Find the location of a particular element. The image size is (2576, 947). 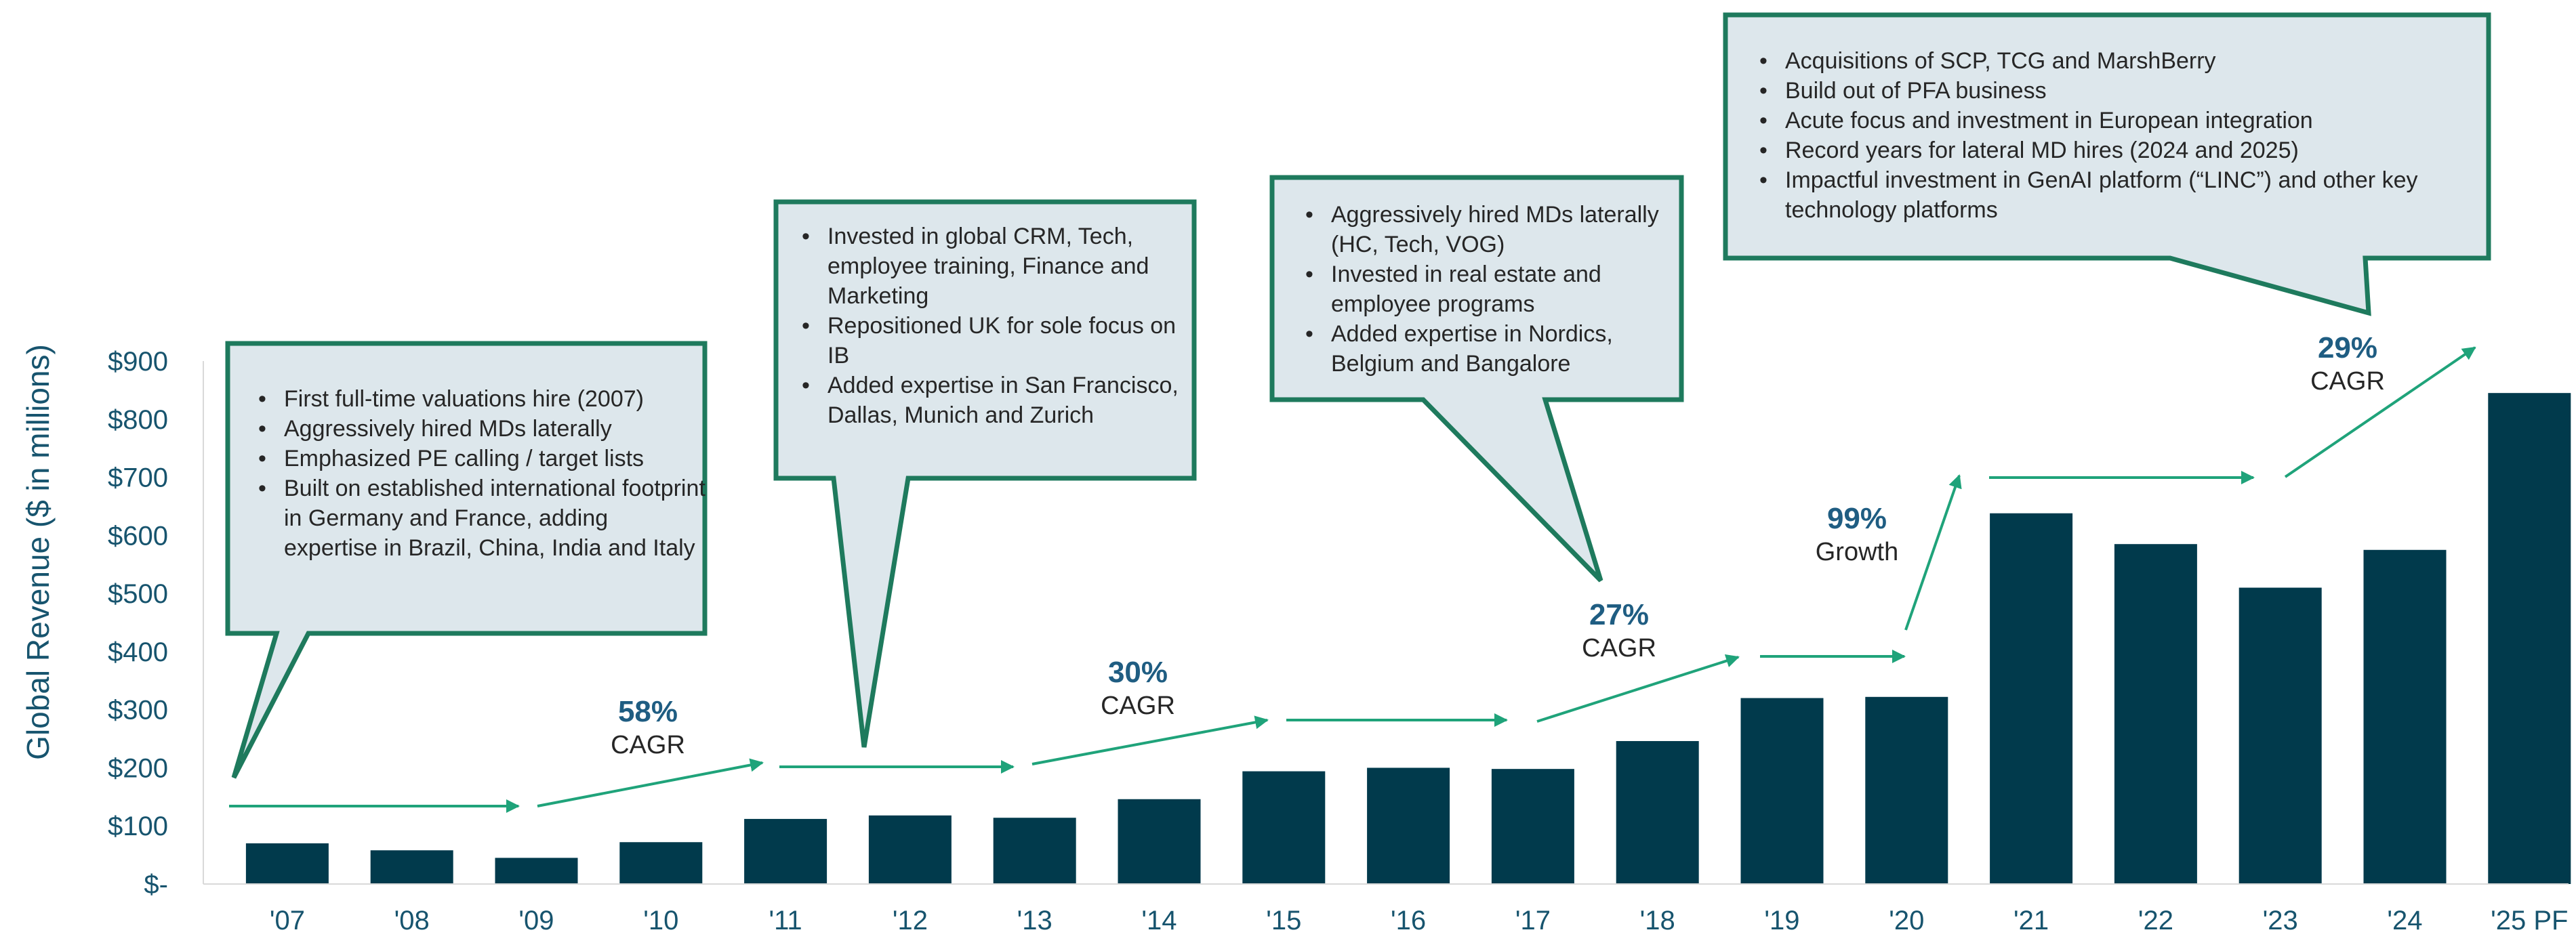

y-tick-label: $300 is located at coordinates (138, 710).